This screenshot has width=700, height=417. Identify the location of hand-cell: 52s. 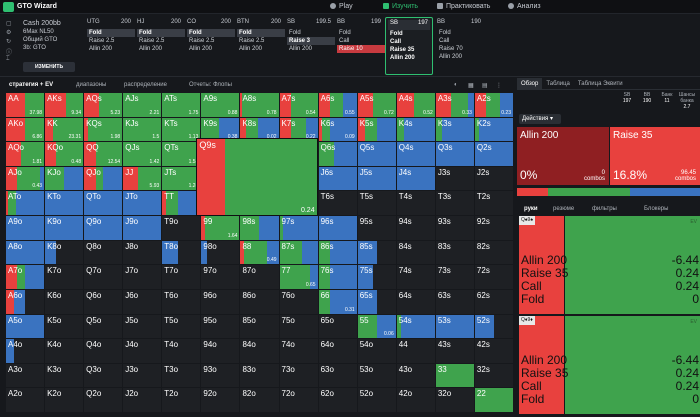
(494, 327).